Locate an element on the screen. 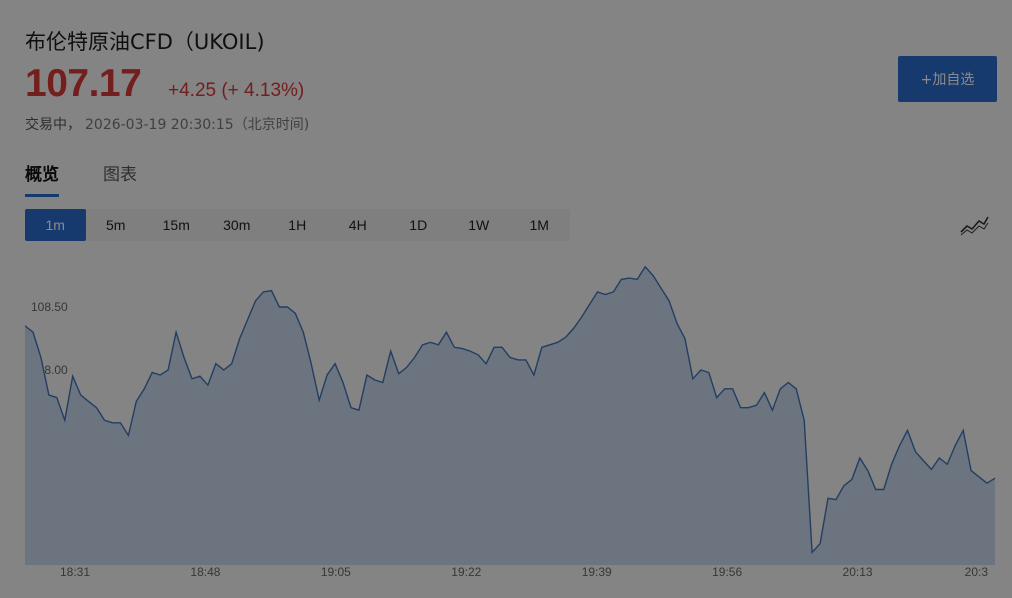  tab-overview: 概览 is located at coordinates (42, 178).